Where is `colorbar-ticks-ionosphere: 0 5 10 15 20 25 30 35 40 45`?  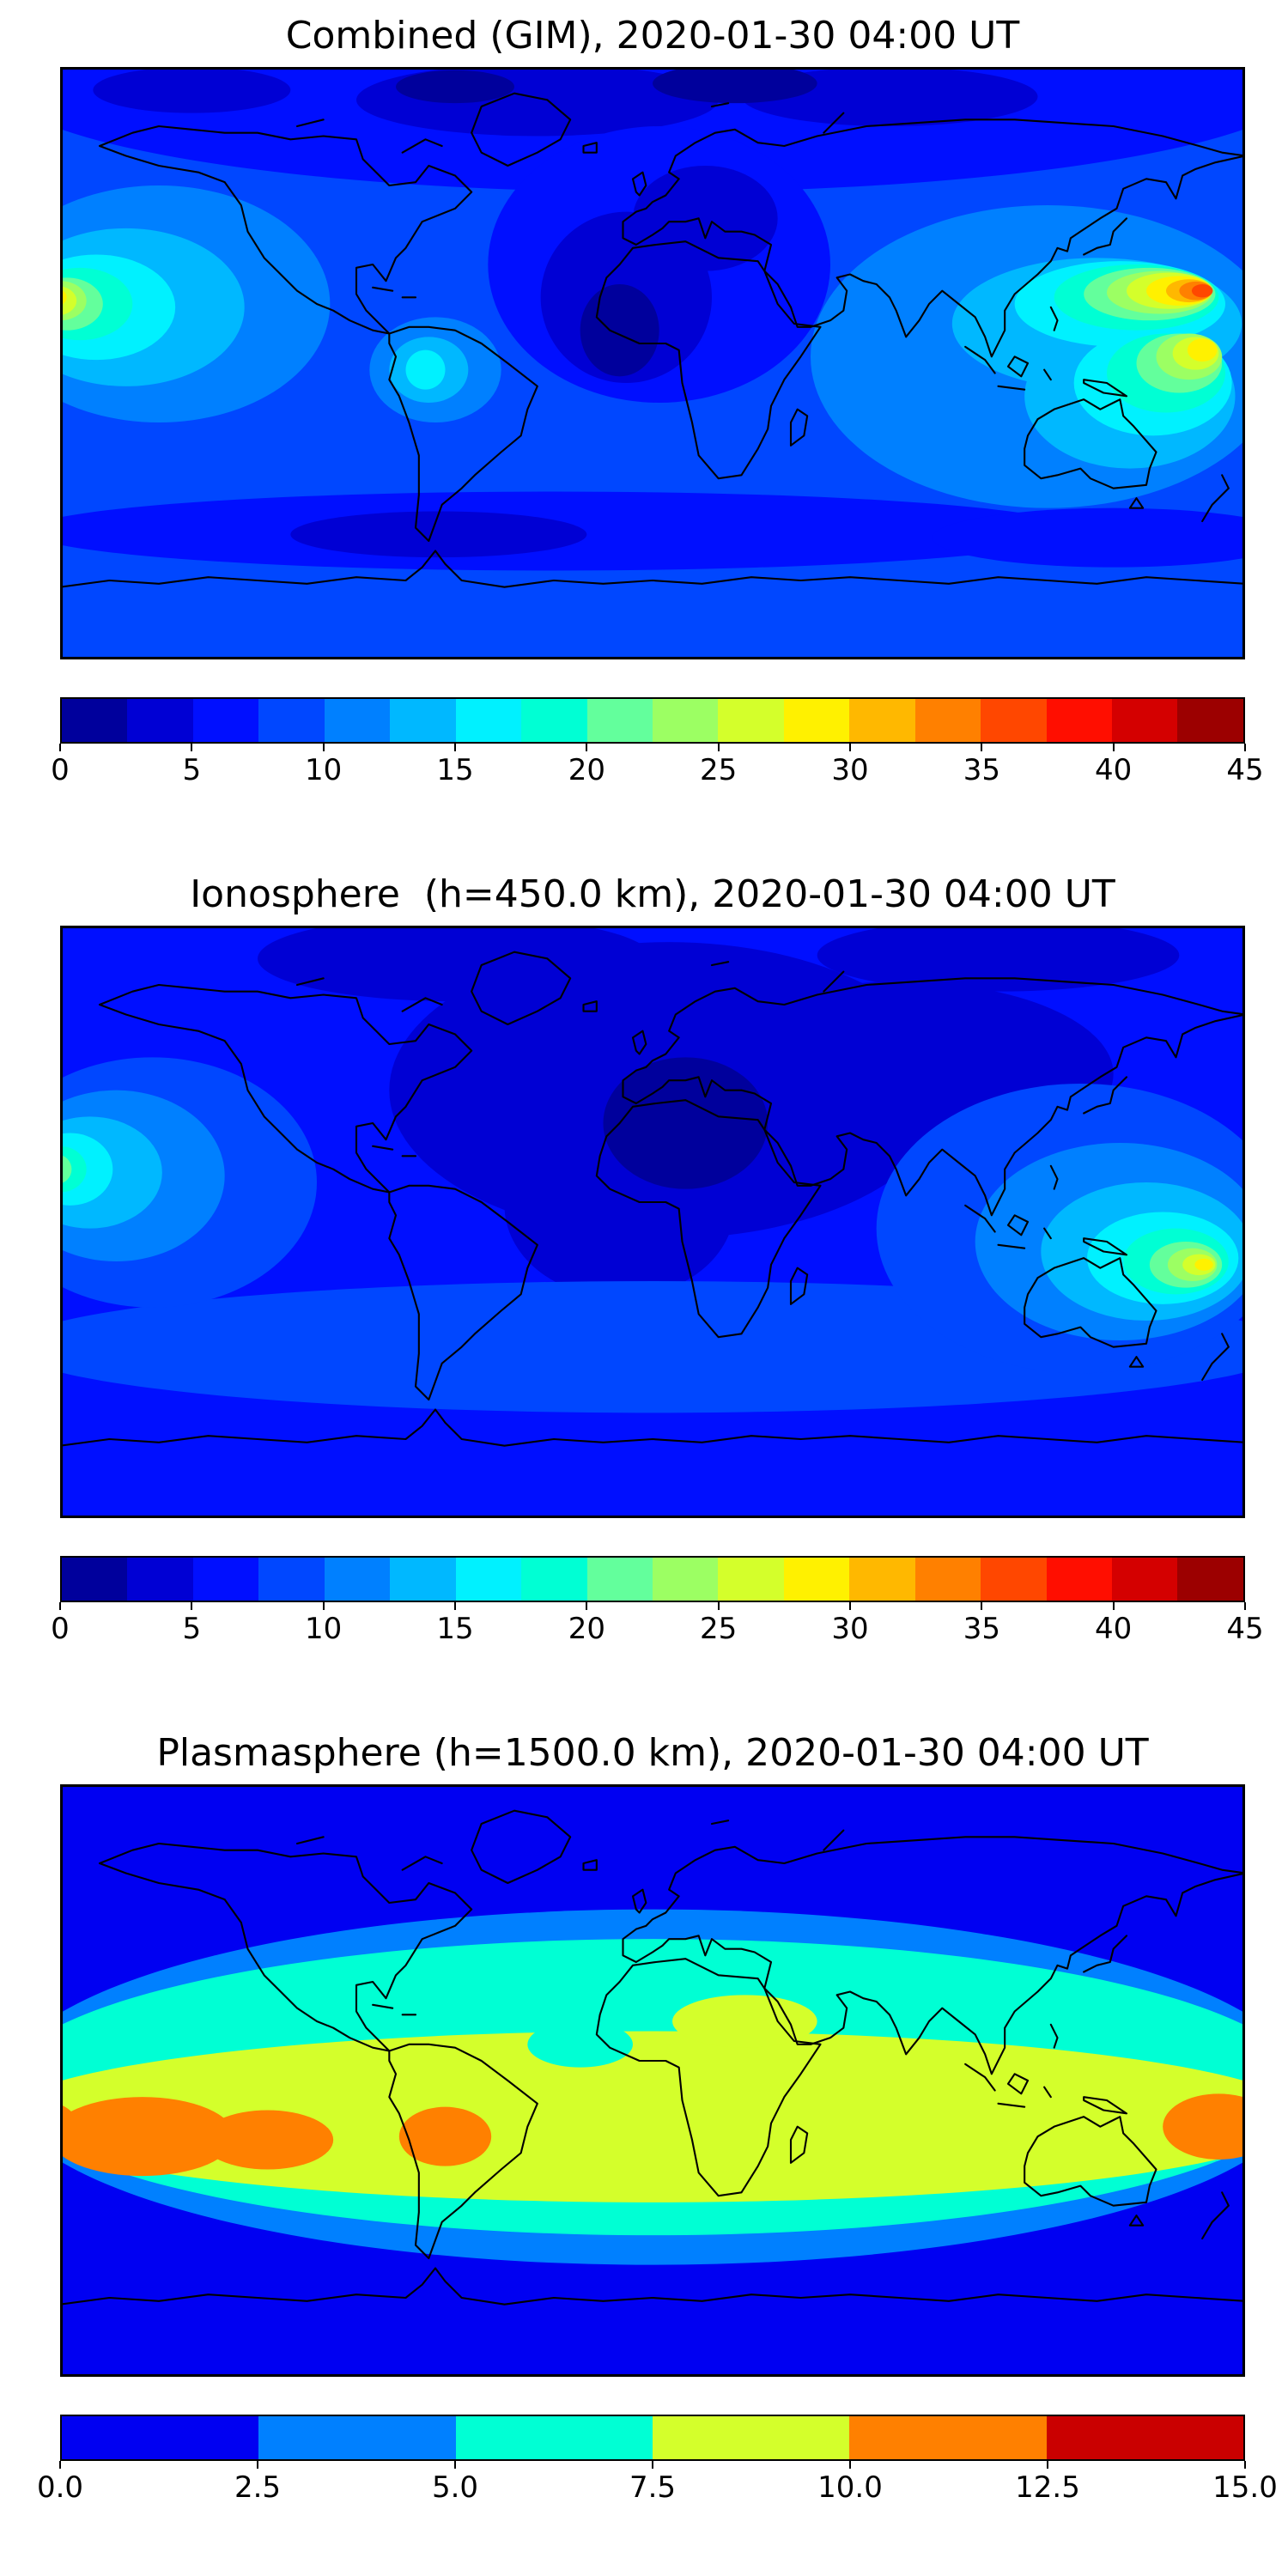 colorbar-ticks-ionosphere: 0 5 10 15 20 25 30 35 40 45 is located at coordinates (658, 1627).